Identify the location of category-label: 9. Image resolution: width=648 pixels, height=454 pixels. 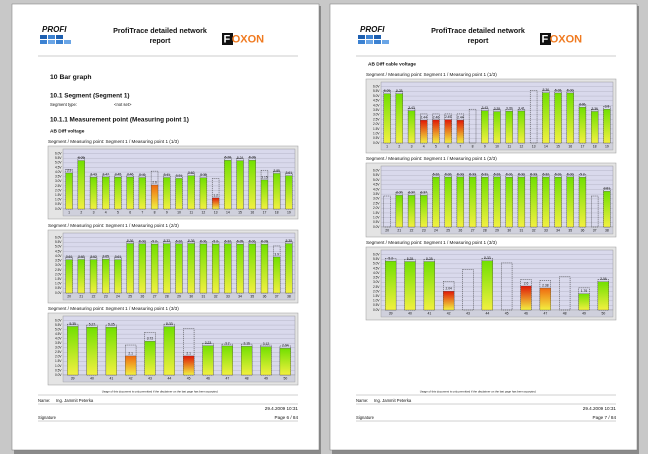
(167, 212).